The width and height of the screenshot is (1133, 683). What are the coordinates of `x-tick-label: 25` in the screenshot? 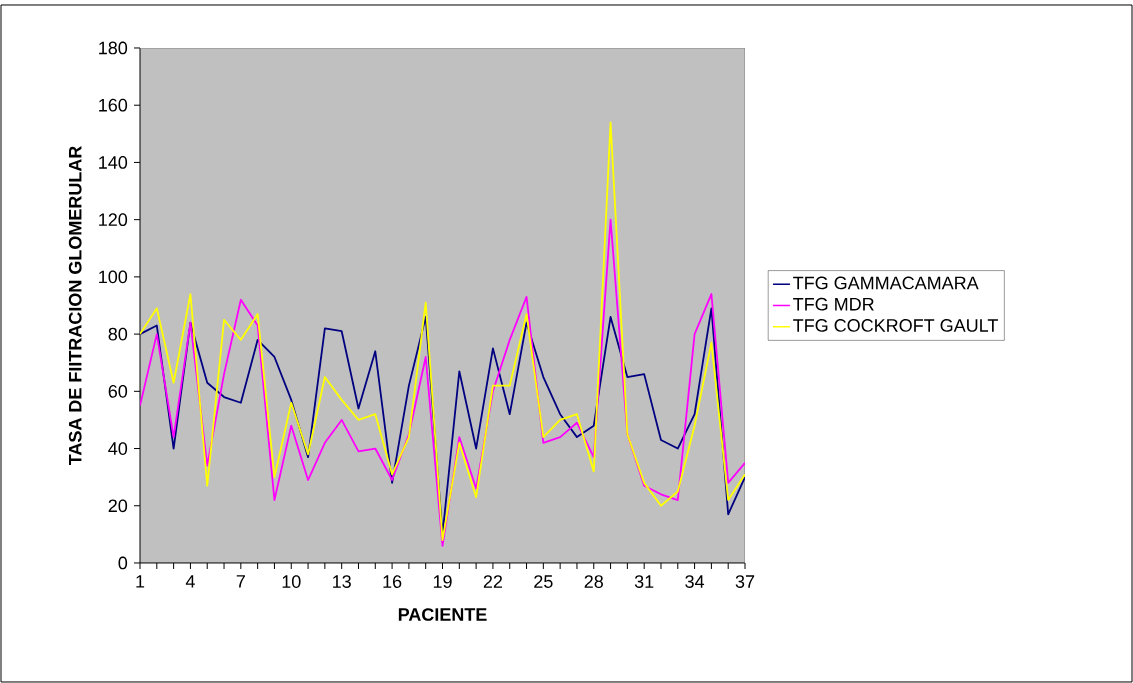 It's located at (543, 581).